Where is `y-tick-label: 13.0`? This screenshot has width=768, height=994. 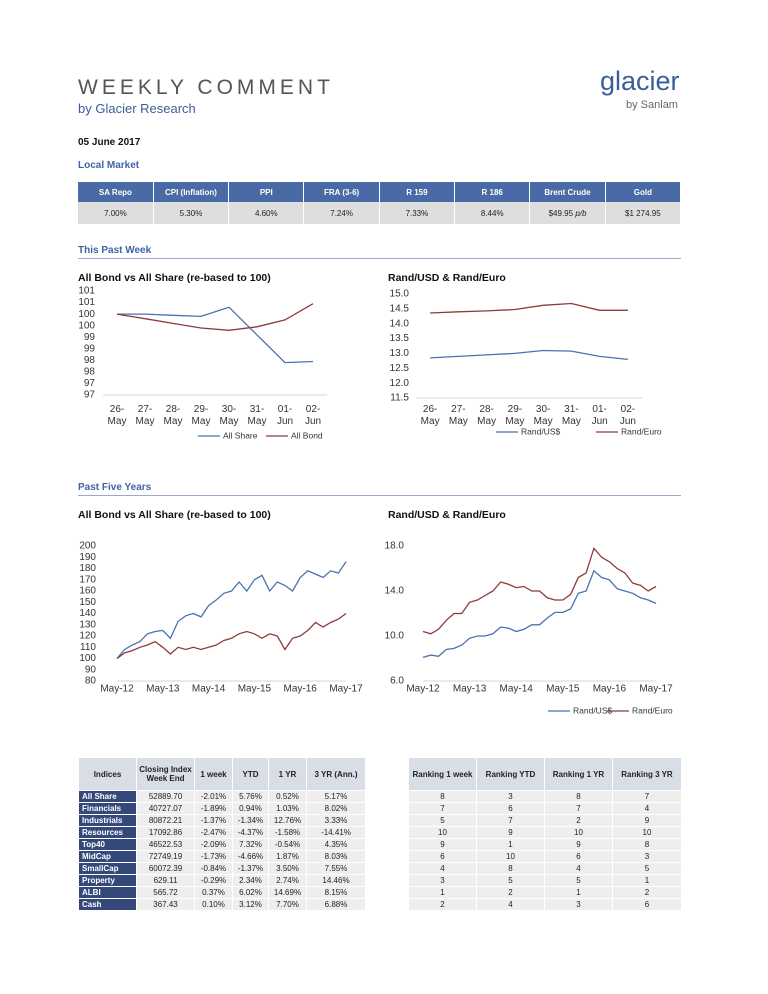 y-tick-label: 13.0 is located at coordinates (400, 353).